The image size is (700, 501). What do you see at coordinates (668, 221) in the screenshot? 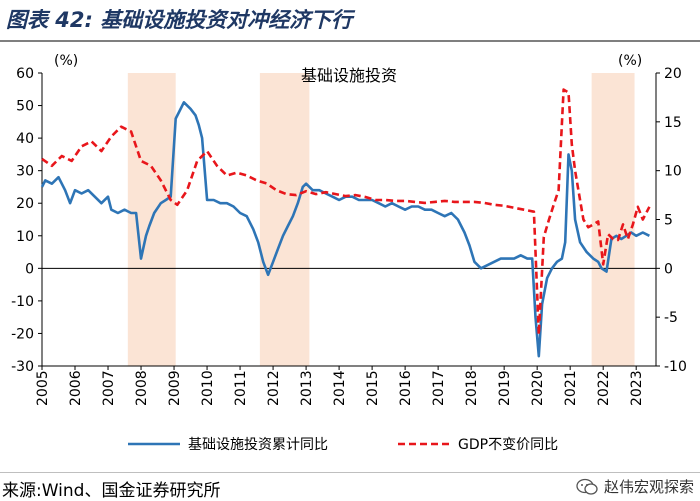
I see `right-tick-label: 5` at bounding box center [668, 221].